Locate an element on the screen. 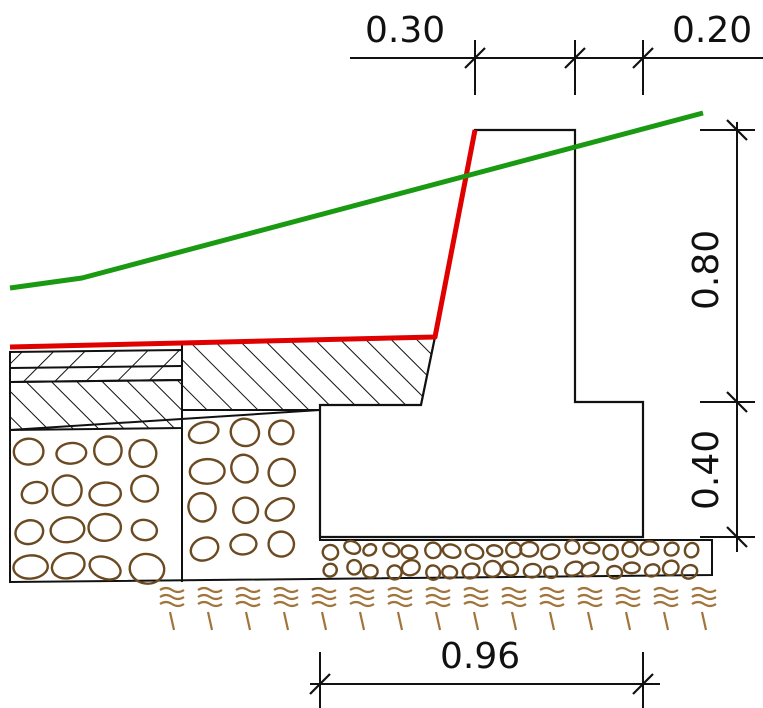  pavement-layers is located at coordinates (96, 390).